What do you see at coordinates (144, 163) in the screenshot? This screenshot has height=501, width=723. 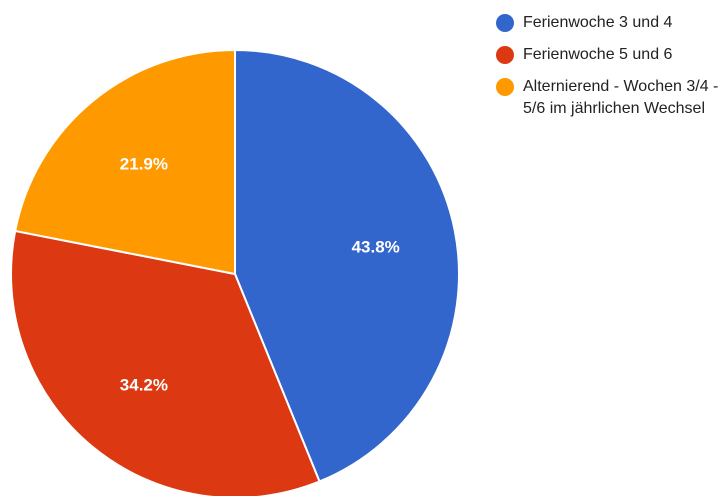 I see `slice-value-label-3: 21.9%` at bounding box center [144, 163].